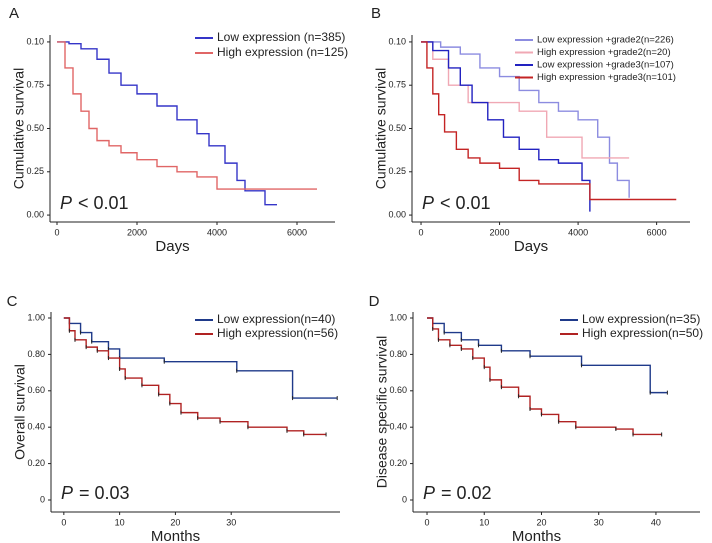  I want to click on panel-letter: A, so click(14, 13).